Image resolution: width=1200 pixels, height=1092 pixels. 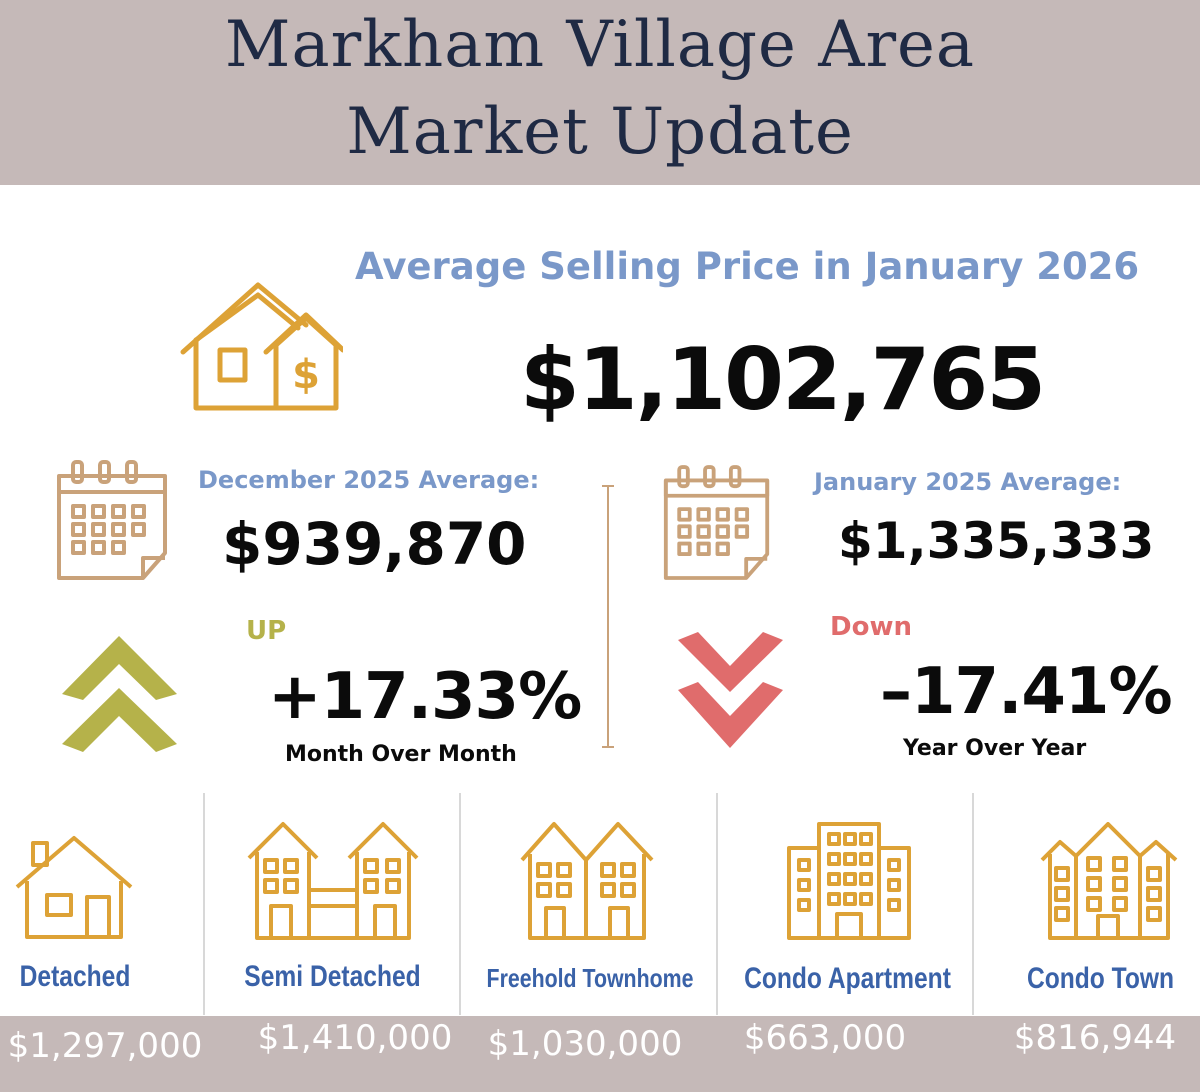 What do you see at coordinates (825, 1038) in the screenshot?
I see `price-condo-apartment: $663,000` at bounding box center [825, 1038].